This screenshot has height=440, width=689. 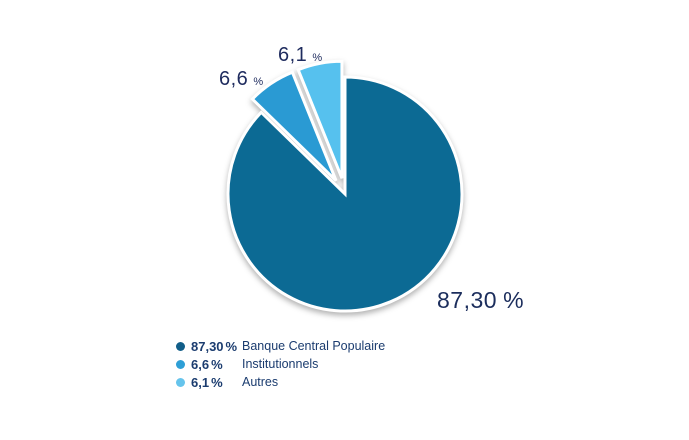 I want to click on legend-value: 6,6%, so click(x=216, y=364).